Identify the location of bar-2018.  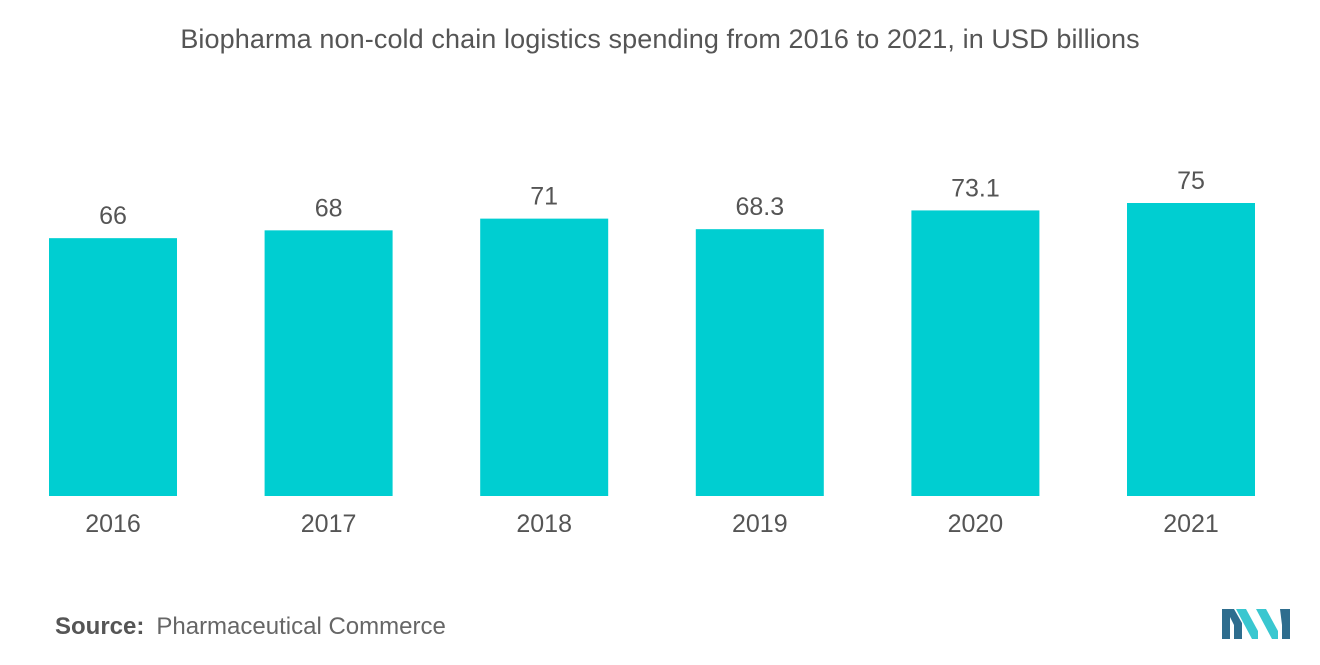
(544, 357).